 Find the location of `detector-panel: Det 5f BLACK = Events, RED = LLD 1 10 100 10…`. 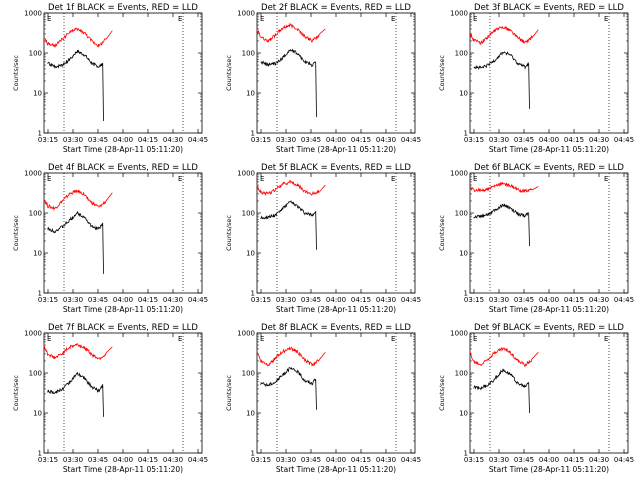

detector-panel: Det 5f BLACK = Events, RED = LLD 1 10 100 10… is located at coordinates (319, 240).